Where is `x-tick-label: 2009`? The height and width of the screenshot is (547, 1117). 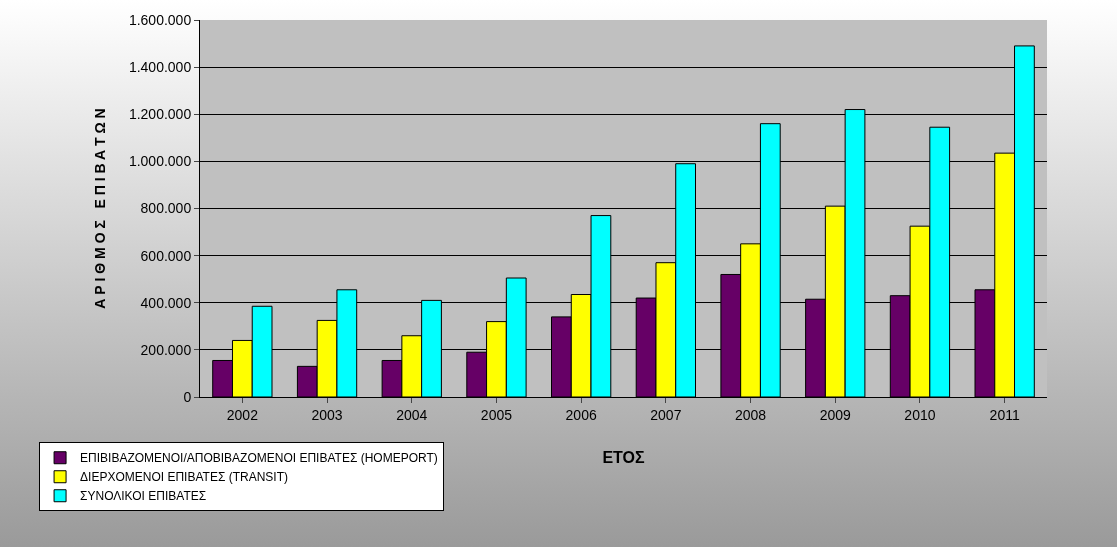
x-tick-label: 2009 is located at coordinates (835, 414).